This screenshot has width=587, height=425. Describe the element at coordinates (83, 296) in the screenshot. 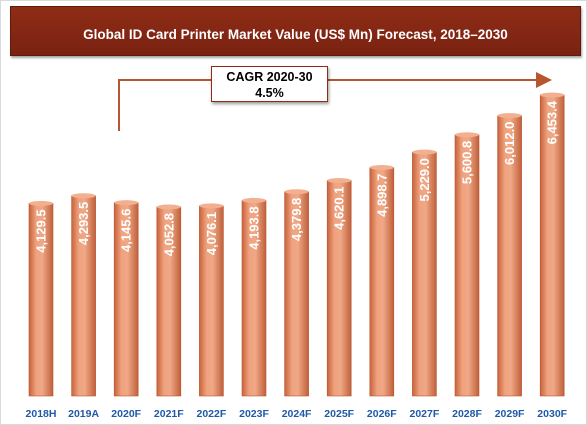

I see `bar-2019A` at that location.